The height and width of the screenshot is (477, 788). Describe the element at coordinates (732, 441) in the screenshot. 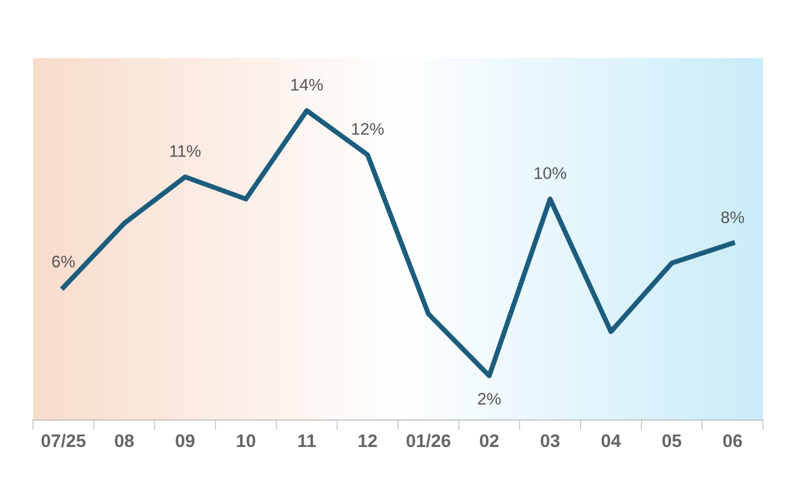

I see `x-tick-label: 06` at that location.